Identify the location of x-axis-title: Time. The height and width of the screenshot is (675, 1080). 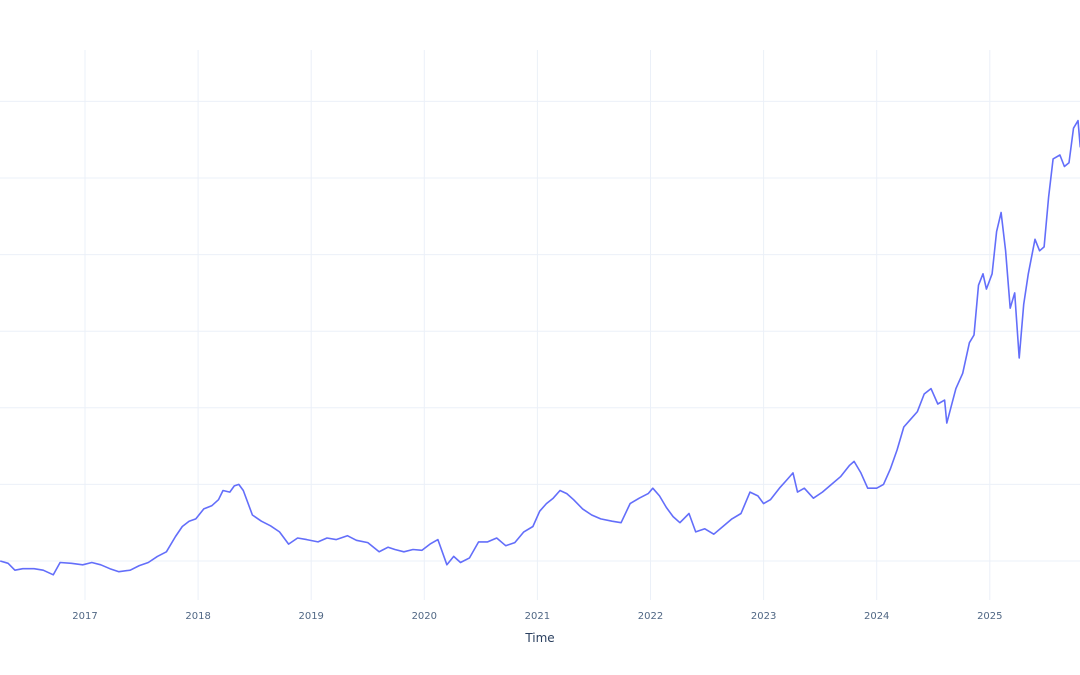
(539, 638).